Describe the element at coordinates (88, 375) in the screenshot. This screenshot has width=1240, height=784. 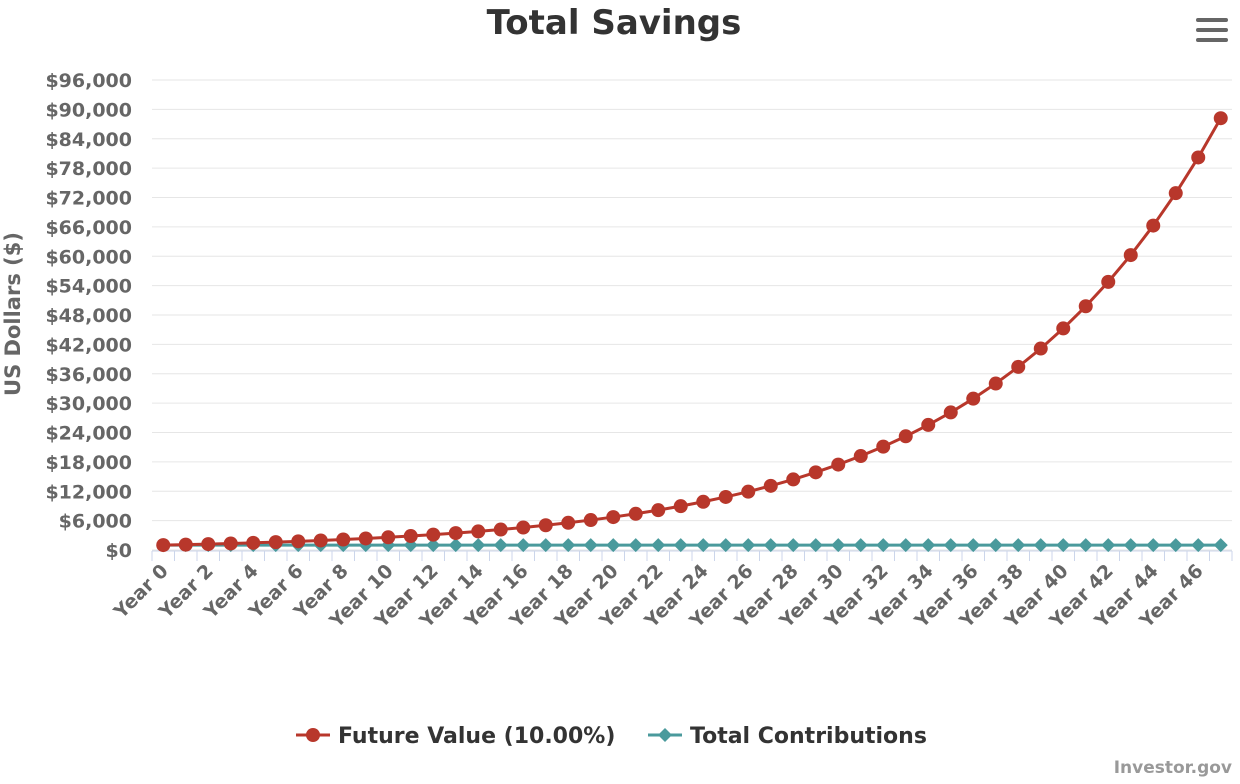
I see `y-tick-label: $36,000` at that location.